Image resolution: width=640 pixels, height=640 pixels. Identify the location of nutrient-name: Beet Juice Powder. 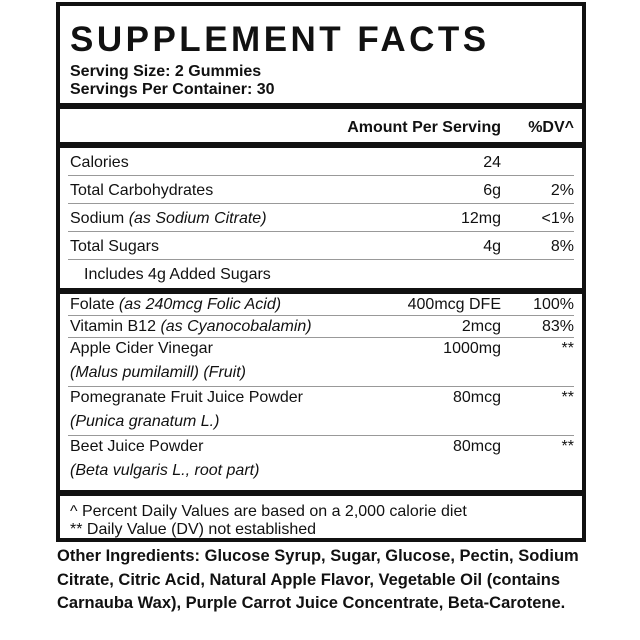
(136, 447).